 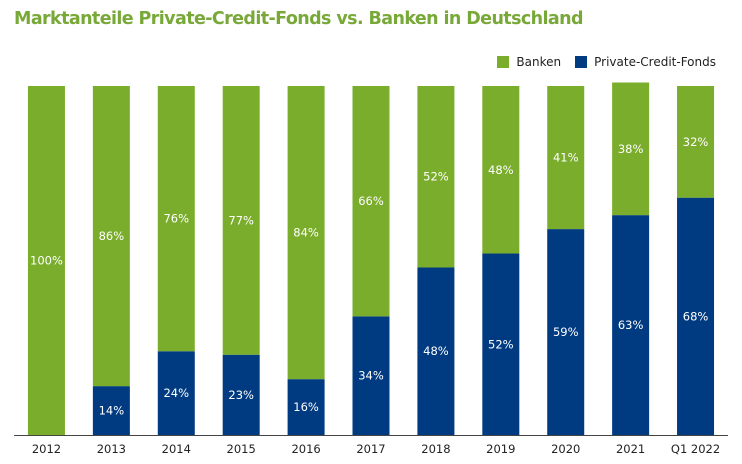 What do you see at coordinates (435, 449) in the screenshot?
I see `x-tick-label-2018: 2018` at bounding box center [435, 449].